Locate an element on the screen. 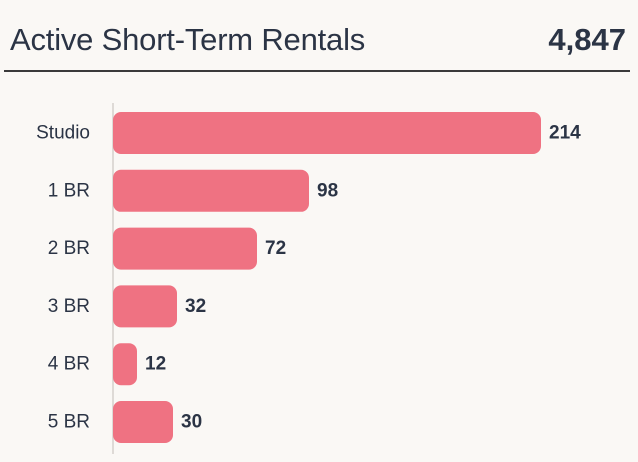  category-label: 5 BR is located at coordinates (69, 422).